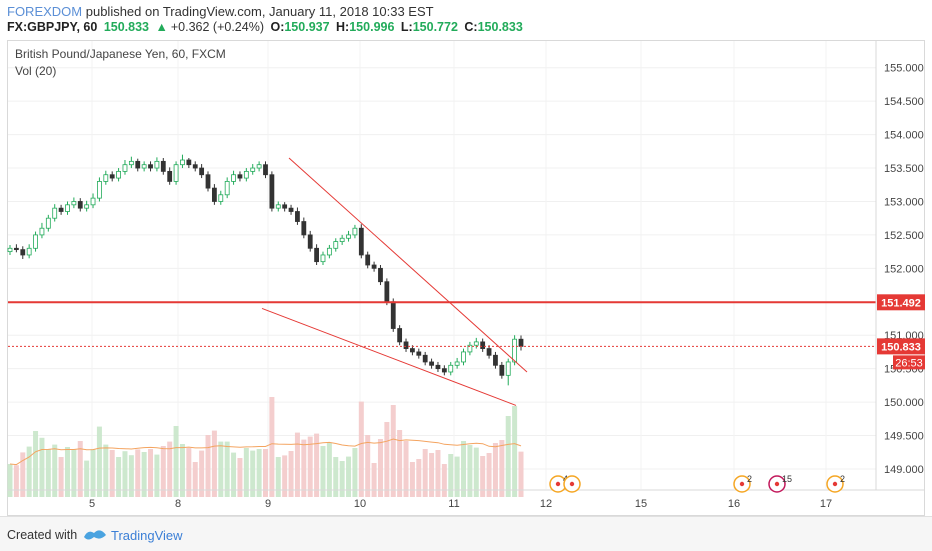  Describe the element at coordinates (406, 27) in the screenshot. I see `low-label: L:` at that location.